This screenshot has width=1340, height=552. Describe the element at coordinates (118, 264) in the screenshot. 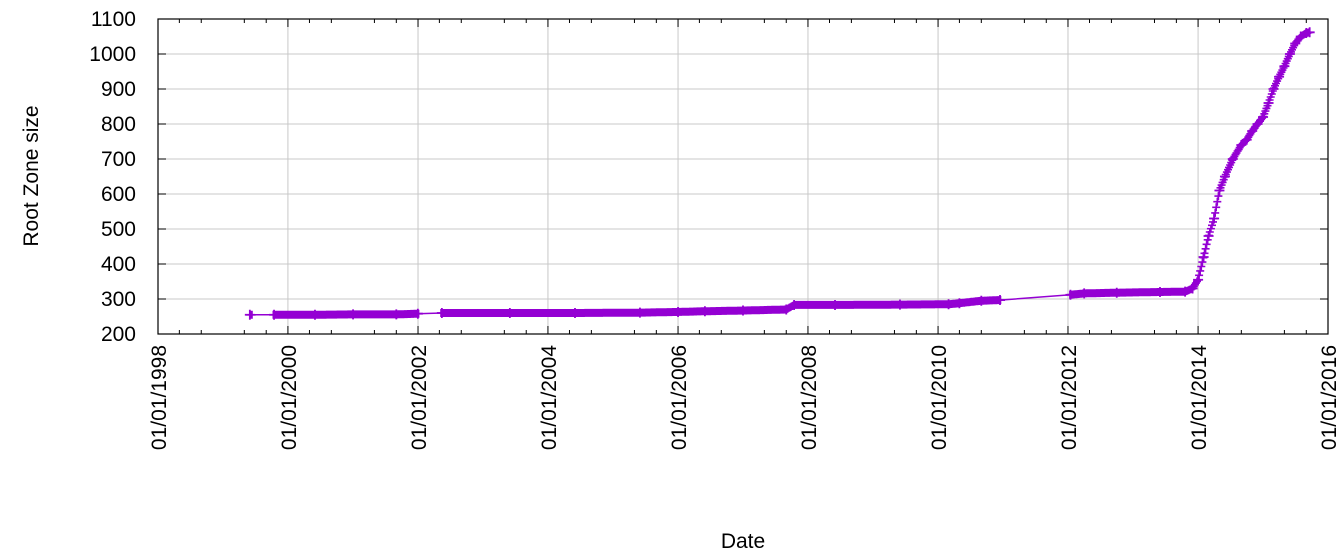

I see `y-tick-label: 400` at that location.